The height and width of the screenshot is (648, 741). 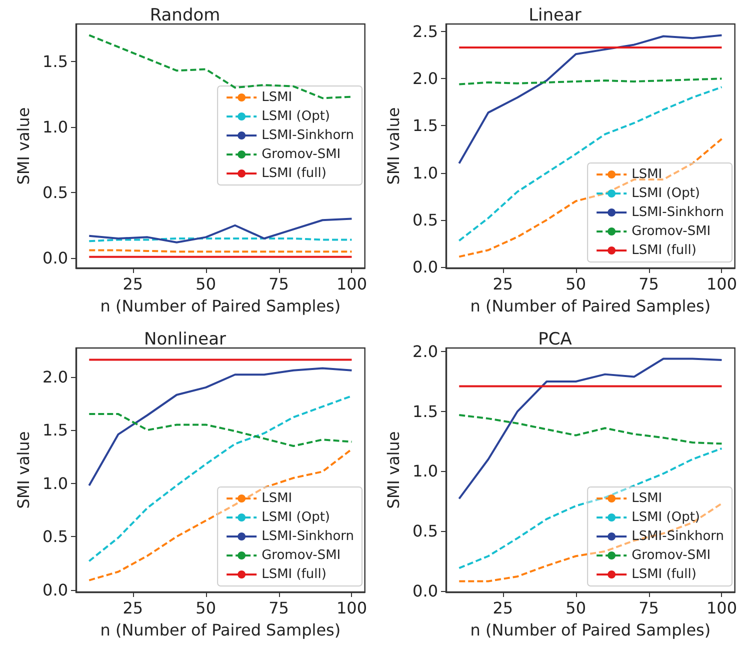 What do you see at coordinates (425, 32) in the screenshot?
I see `y-tick-label: 2.5` at bounding box center [425, 32].